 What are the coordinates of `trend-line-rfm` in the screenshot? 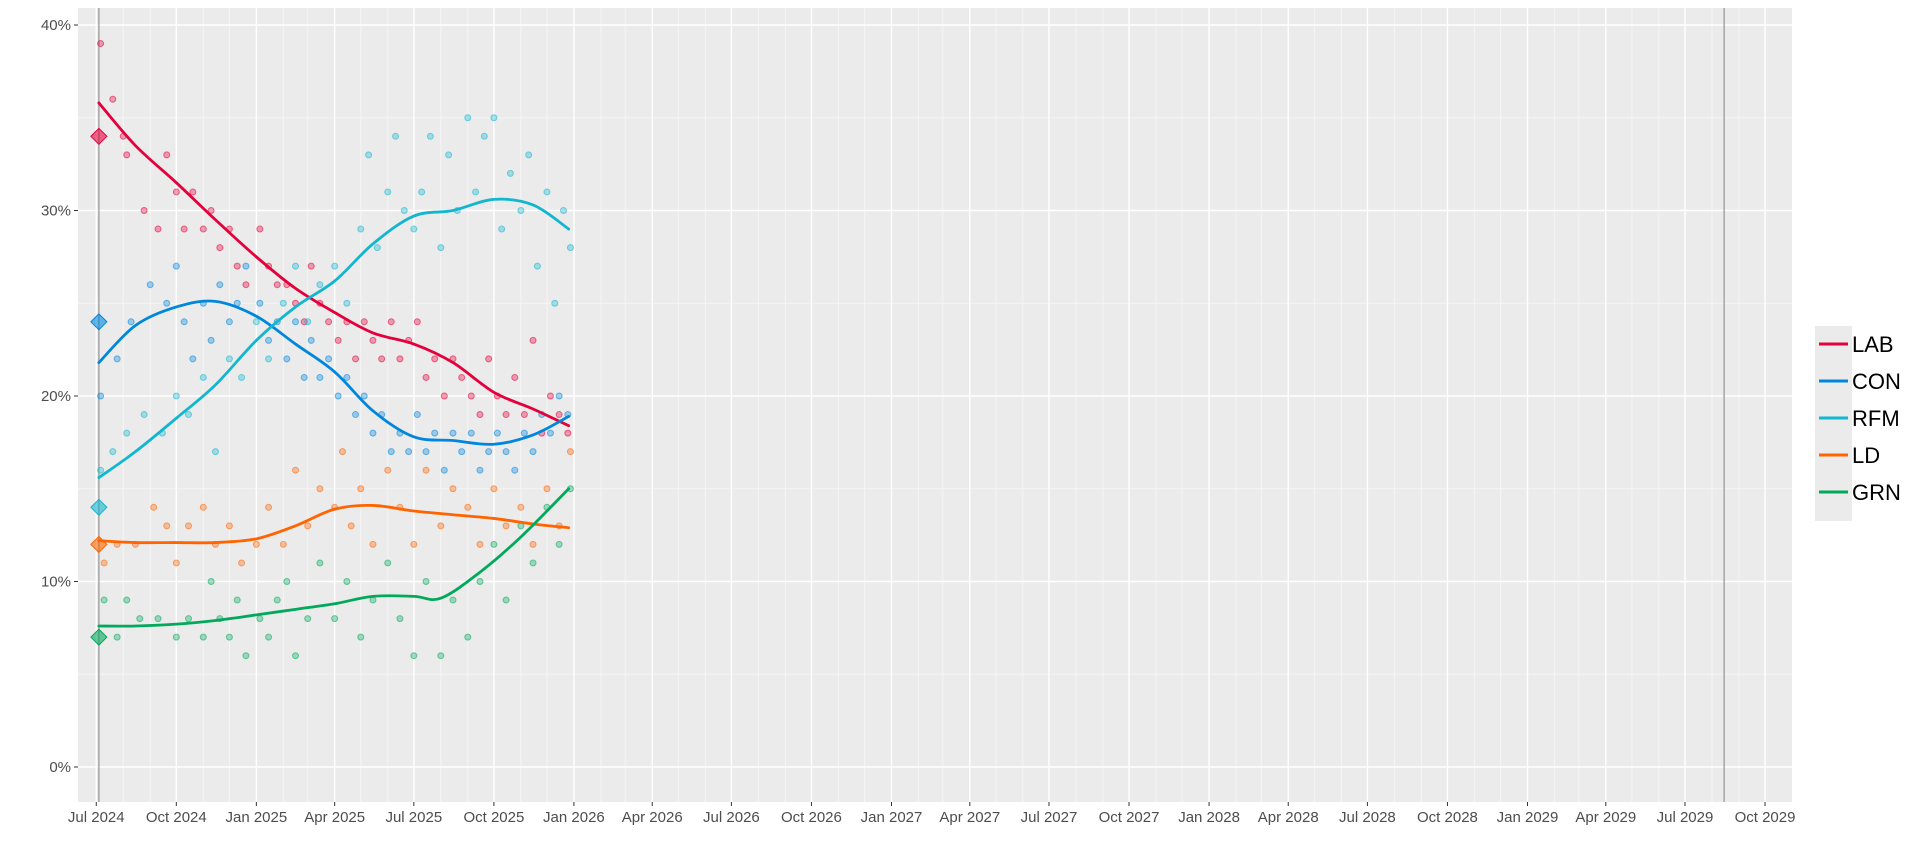 It's located at (334, 338).